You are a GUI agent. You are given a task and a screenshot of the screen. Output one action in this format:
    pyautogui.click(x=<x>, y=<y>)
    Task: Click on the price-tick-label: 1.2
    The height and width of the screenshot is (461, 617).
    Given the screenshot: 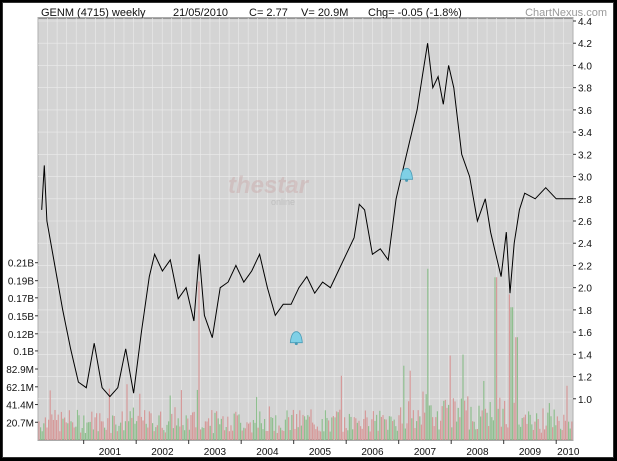 What is the action you would take?
    pyautogui.click(x=585, y=378)
    